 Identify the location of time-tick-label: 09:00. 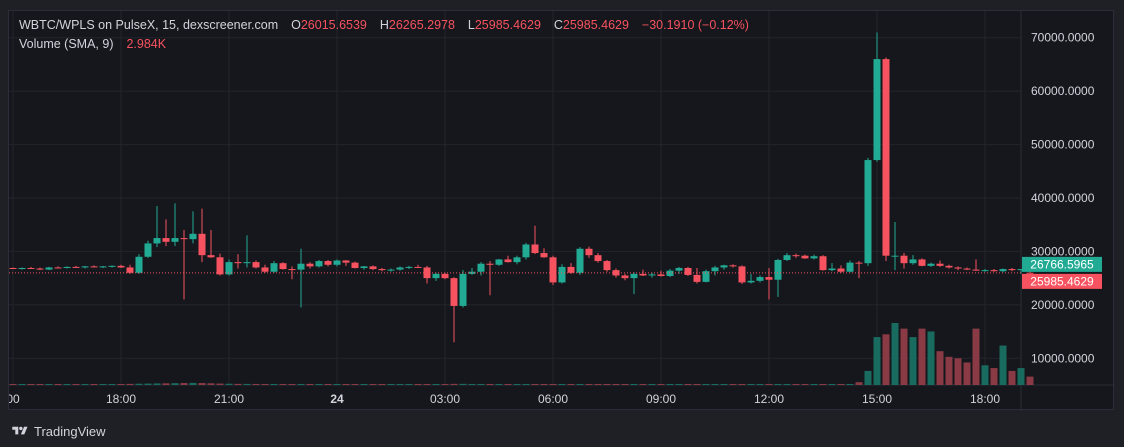
(661, 399).